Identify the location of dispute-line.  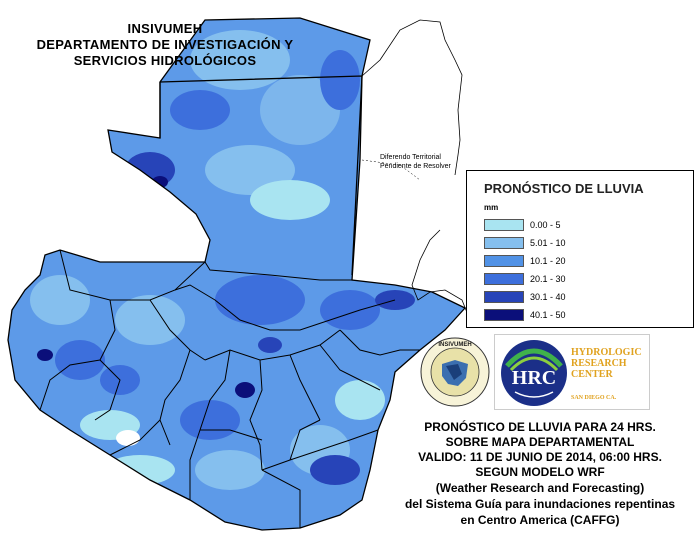
(391, 170).